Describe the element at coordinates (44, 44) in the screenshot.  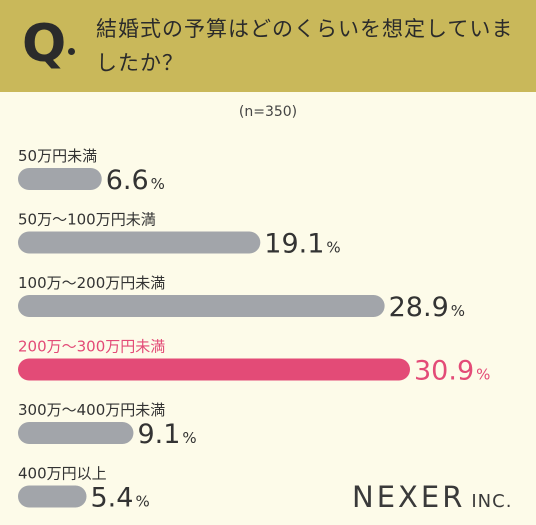
I see `question-mark: Q` at that location.